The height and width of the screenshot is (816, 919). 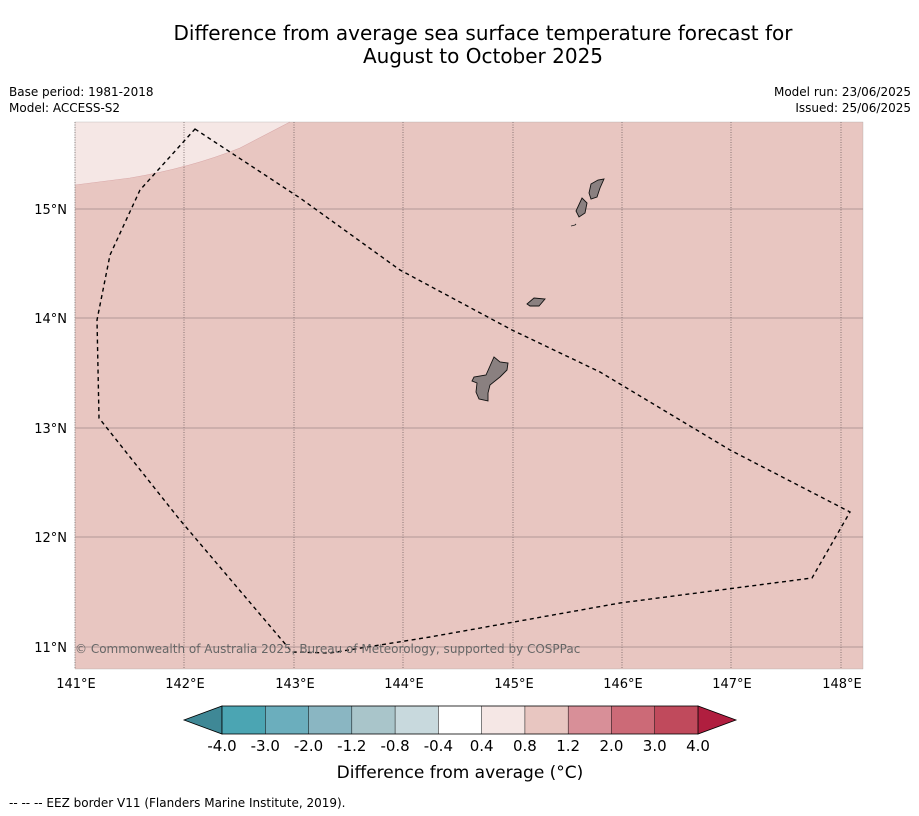 What do you see at coordinates (76, 684) in the screenshot?
I see `lon-label-141: 141°E` at bounding box center [76, 684].